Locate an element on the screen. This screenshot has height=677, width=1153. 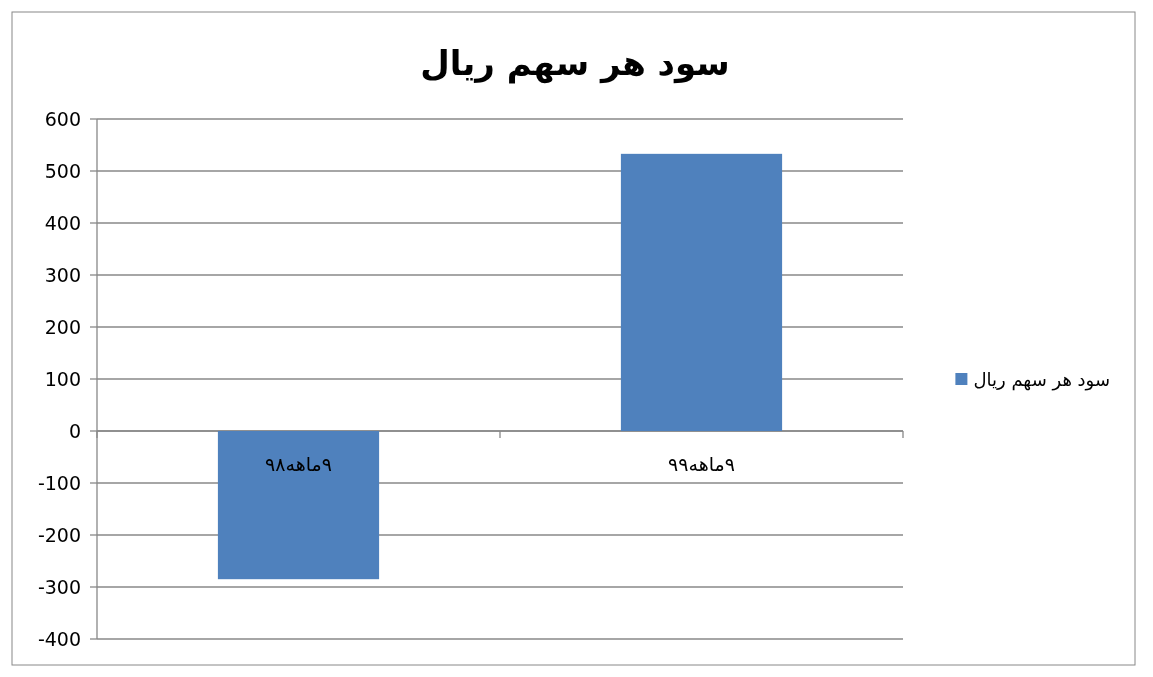
y-tick-label: -300 is located at coordinates (59, 587).